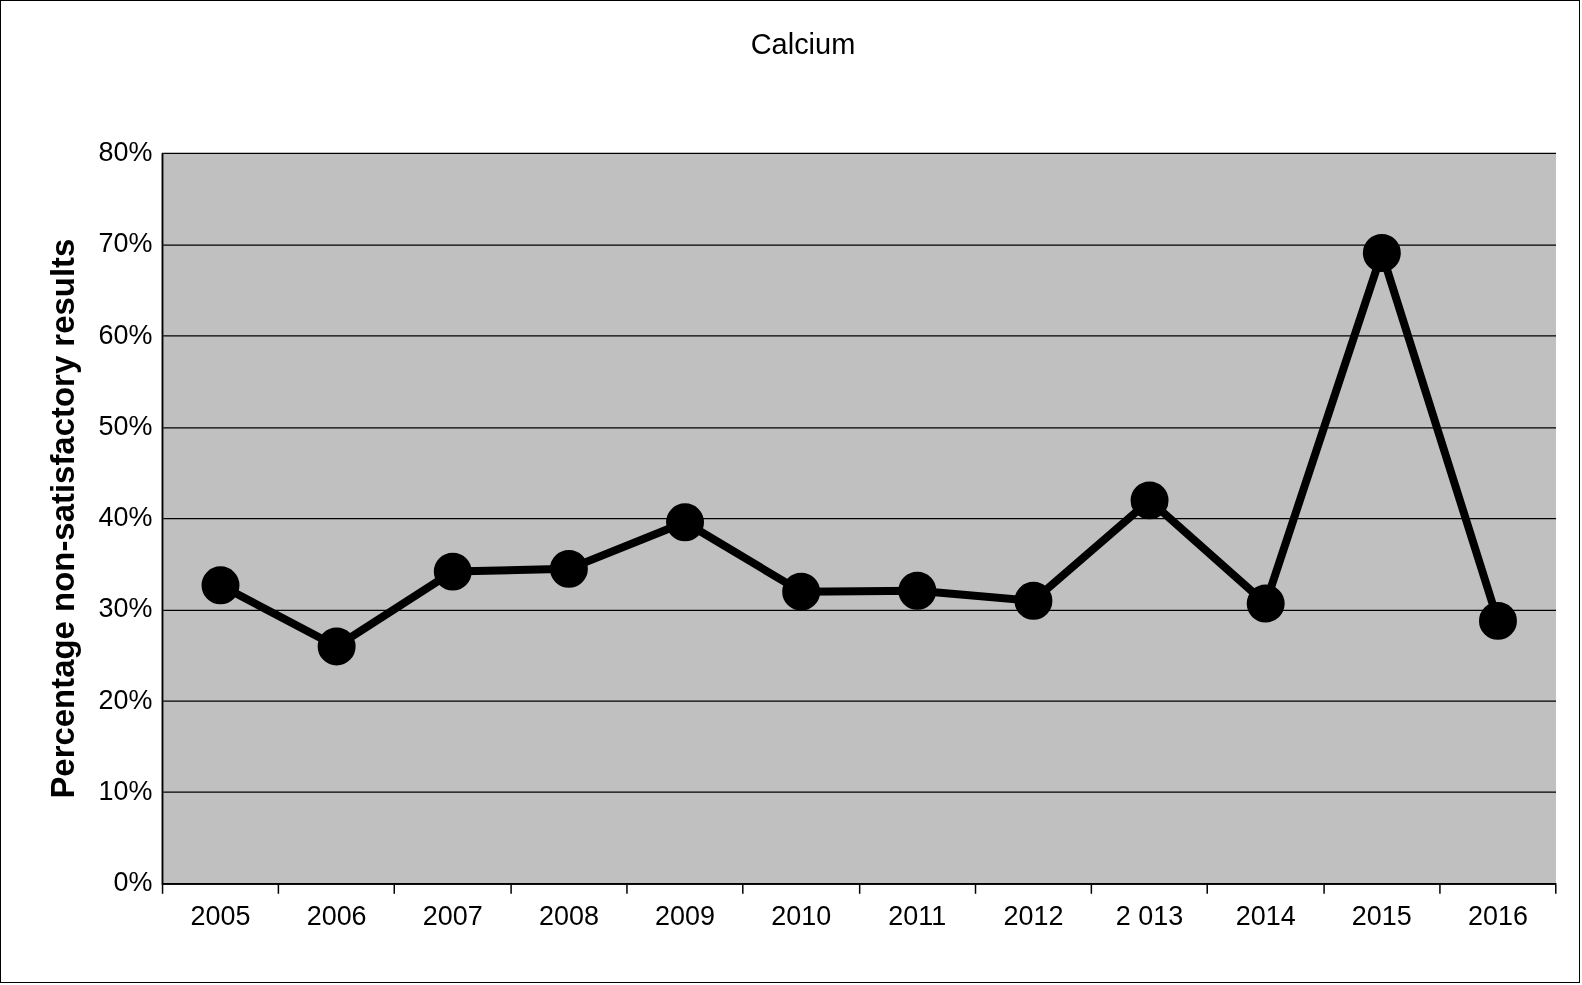 Image resolution: width=1582 pixels, height=985 pixels. I want to click on y-tick-label: 80%, so click(125, 151).